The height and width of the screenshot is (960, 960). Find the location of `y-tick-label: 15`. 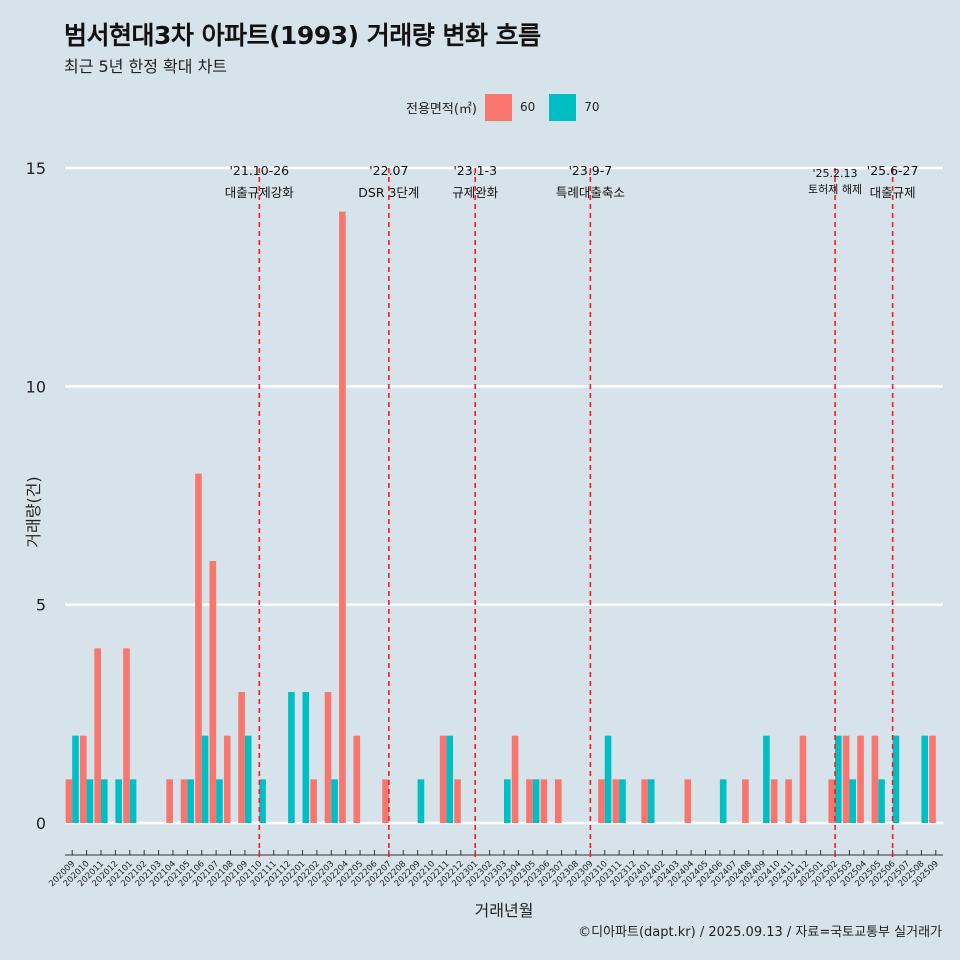

y-tick-label: 15 is located at coordinates (36, 168).